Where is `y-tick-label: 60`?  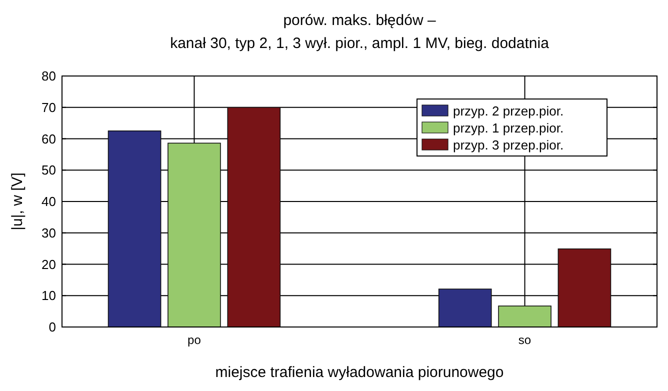
y-tick-label: 60 is located at coordinates (49, 138).